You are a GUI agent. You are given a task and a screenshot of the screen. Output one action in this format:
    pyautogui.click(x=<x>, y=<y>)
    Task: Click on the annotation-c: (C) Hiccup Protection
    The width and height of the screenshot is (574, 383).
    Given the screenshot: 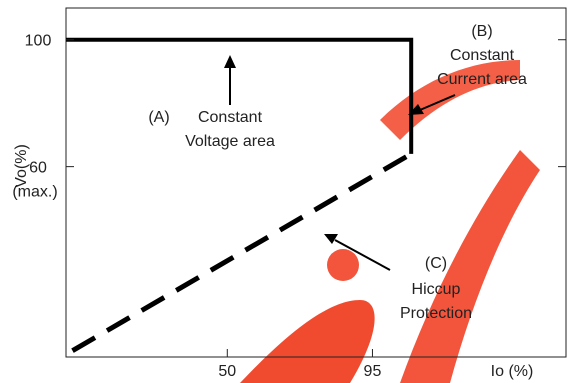 What is the action you would take?
    pyautogui.click(x=398, y=278)
    